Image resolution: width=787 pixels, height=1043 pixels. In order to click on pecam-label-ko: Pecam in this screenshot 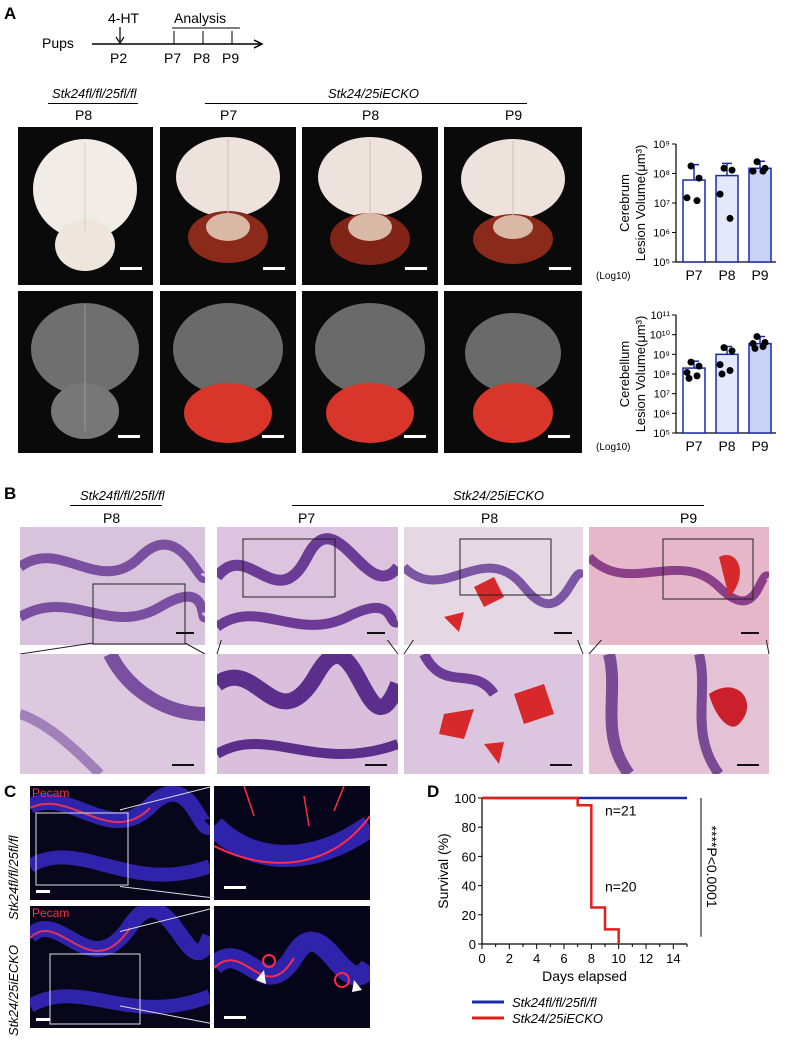, I will do `click(51, 913)`.